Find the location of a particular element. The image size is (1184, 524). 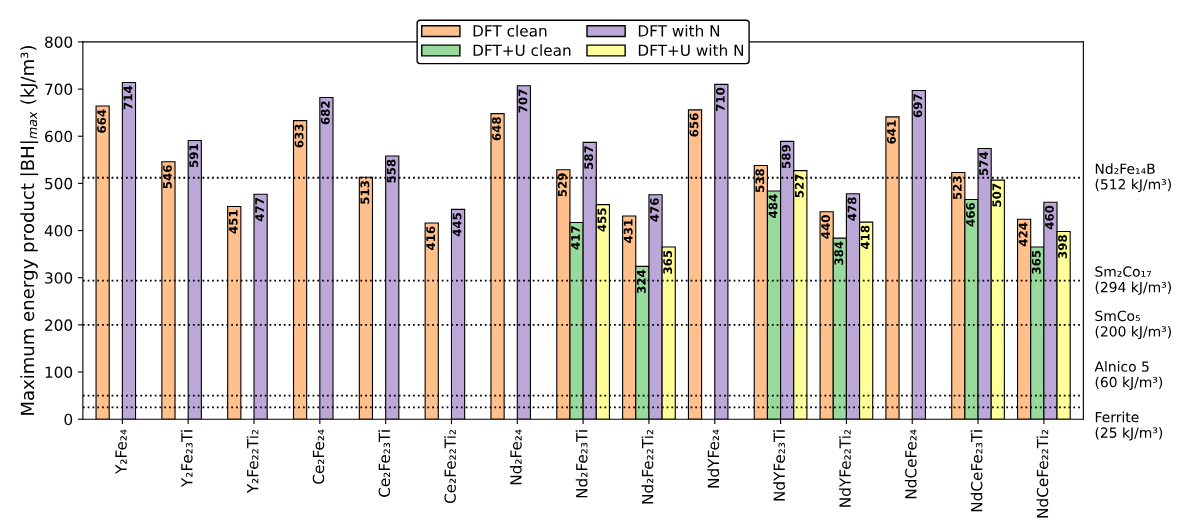

data-label: 682 is located at coordinates (325, 113).